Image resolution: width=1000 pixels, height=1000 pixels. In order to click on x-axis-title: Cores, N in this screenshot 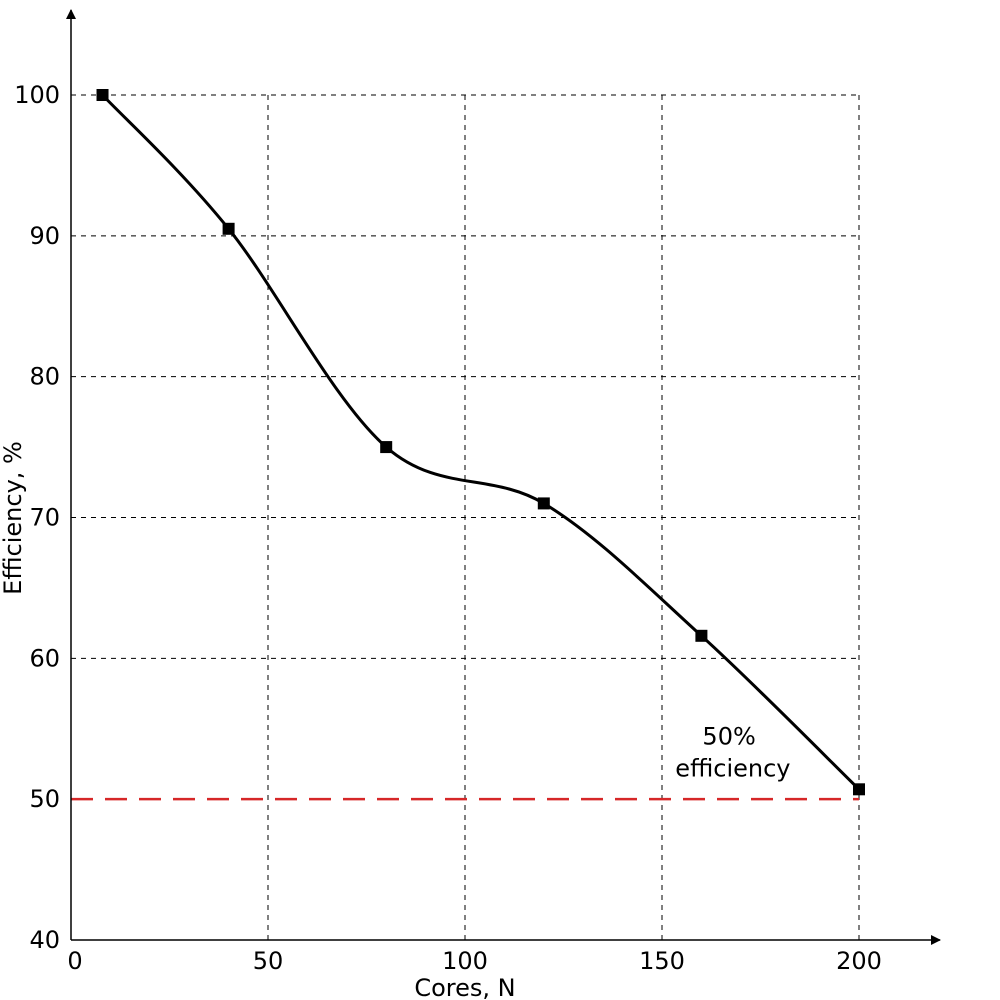, I will do `click(464, 987)`.